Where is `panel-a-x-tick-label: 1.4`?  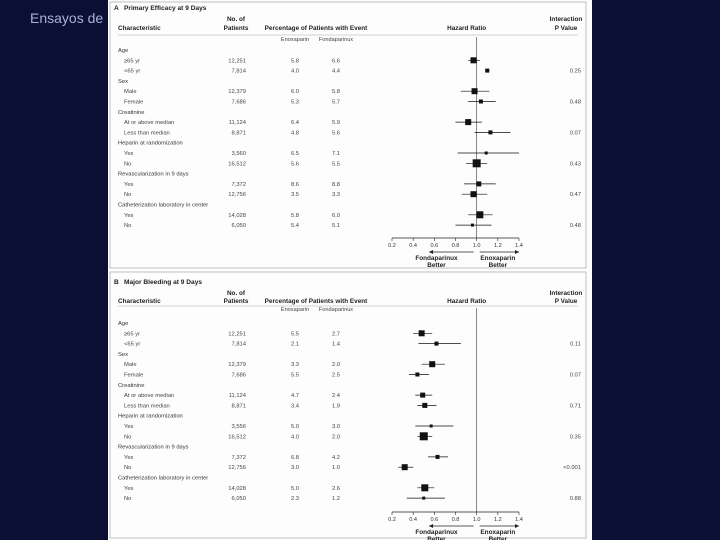 panel-a-x-tick-label: 1.4 is located at coordinates (519, 246).